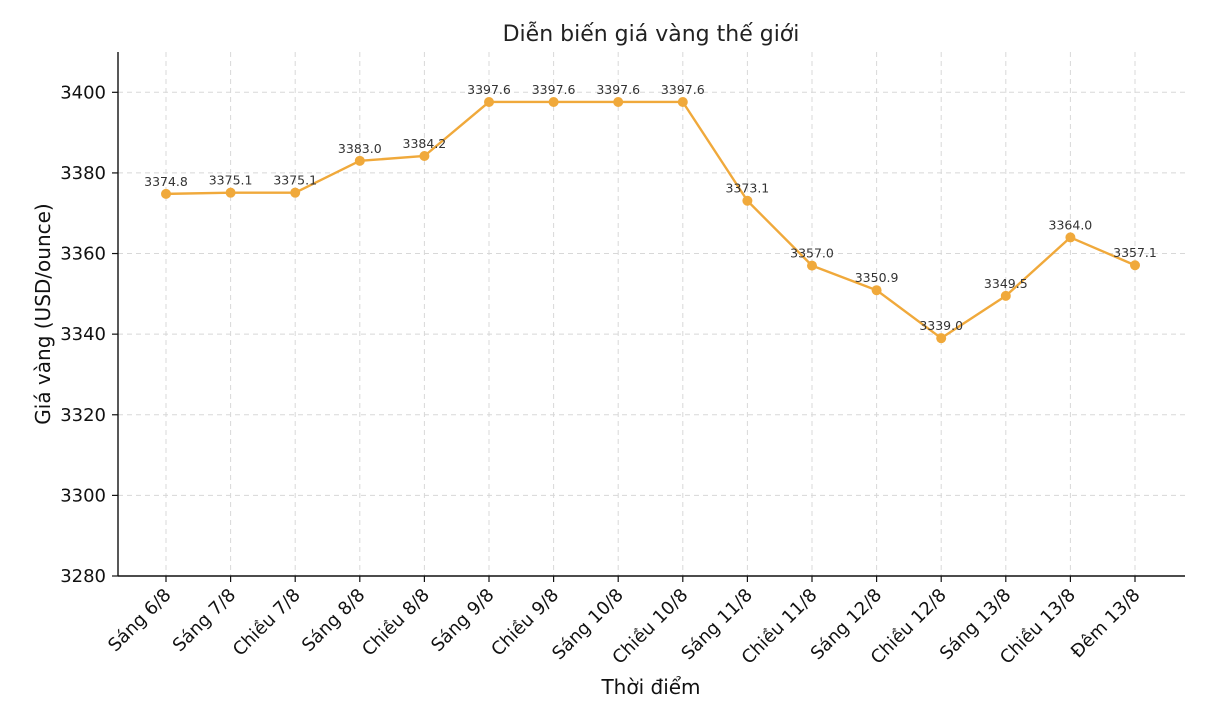  I want to click on y-tick-label: 3360, so click(83, 254).